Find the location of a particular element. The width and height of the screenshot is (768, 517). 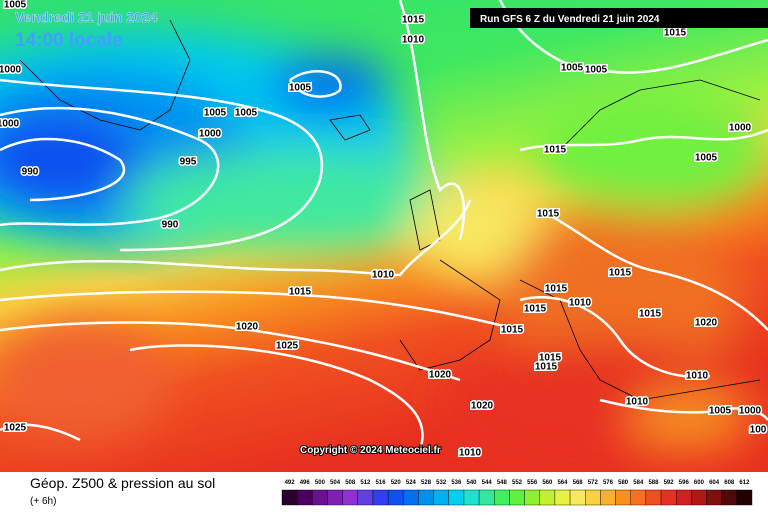

isobar-label: 995 is located at coordinates (188, 162).